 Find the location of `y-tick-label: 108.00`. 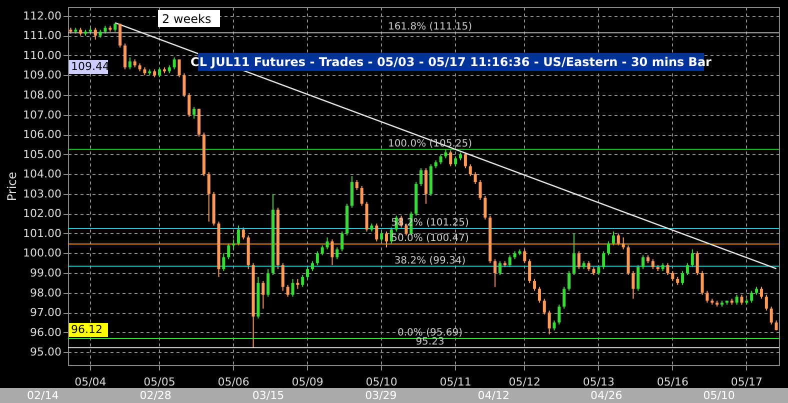

y-tick-label: 108.00 is located at coordinates (42, 95).